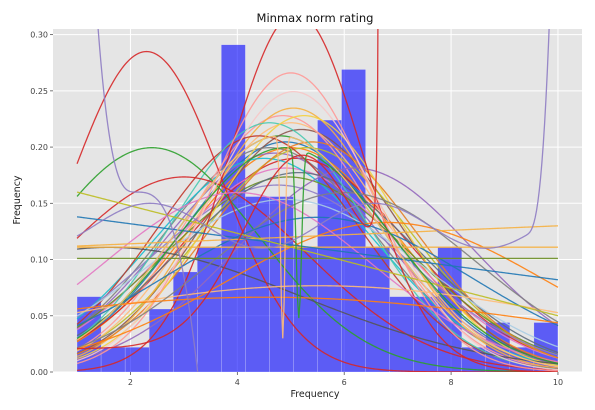  Describe the element at coordinates (451, 382) in the screenshot. I see `x-tick-label: 8` at that location.